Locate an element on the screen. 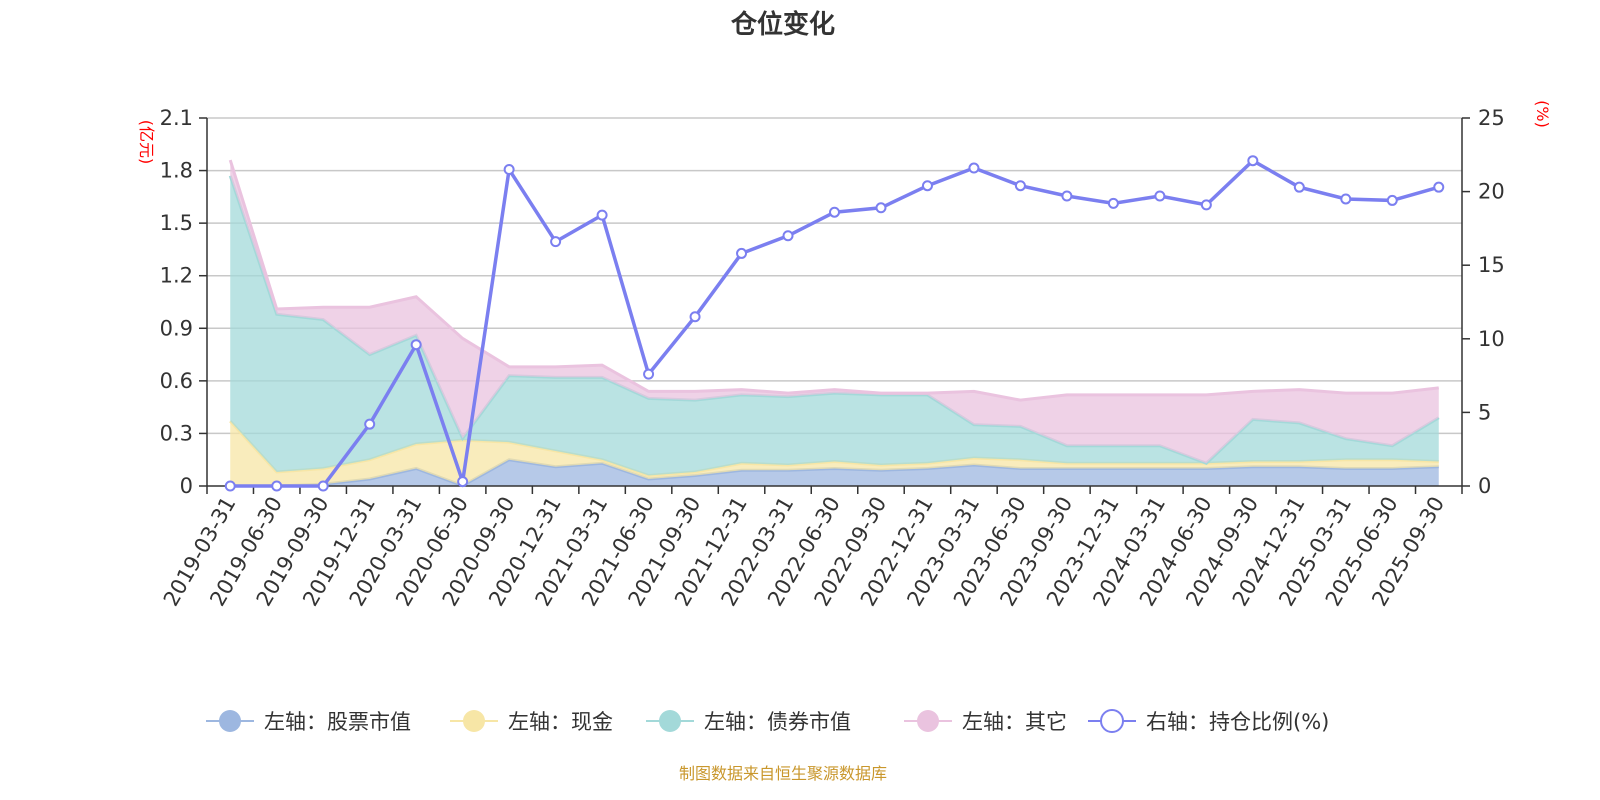 The image size is (1600, 800). legend-item: 左轴：现金 is located at coordinates (531, 722).